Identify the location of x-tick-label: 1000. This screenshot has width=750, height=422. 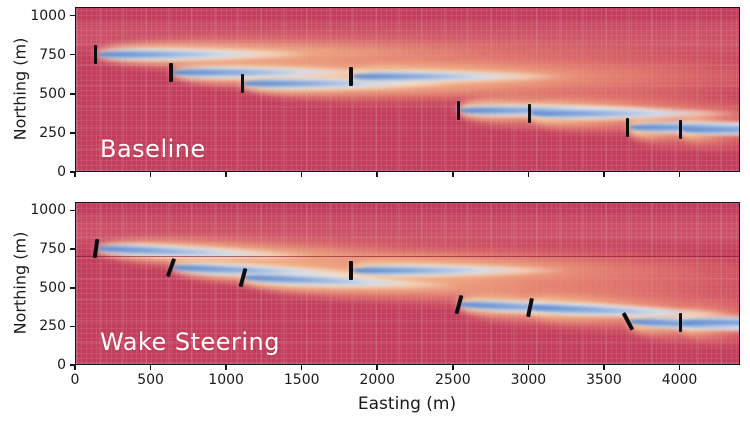
(226, 380).